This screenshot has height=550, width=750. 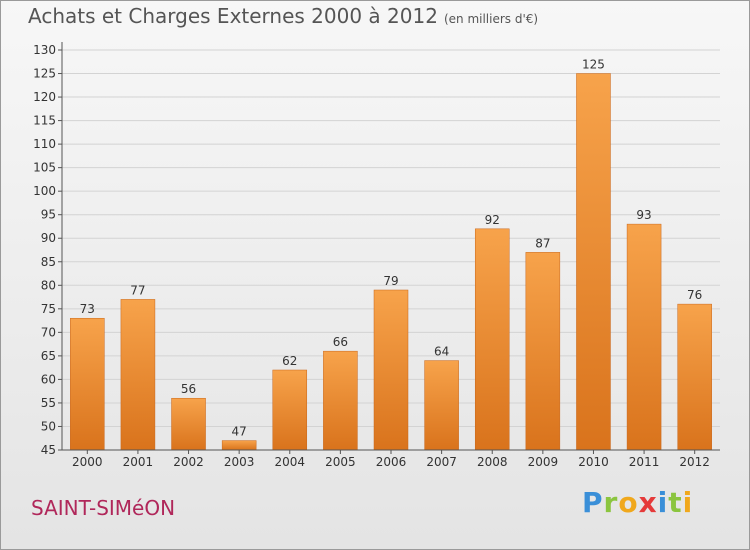 I want to click on data-label: 93, so click(x=643, y=215).